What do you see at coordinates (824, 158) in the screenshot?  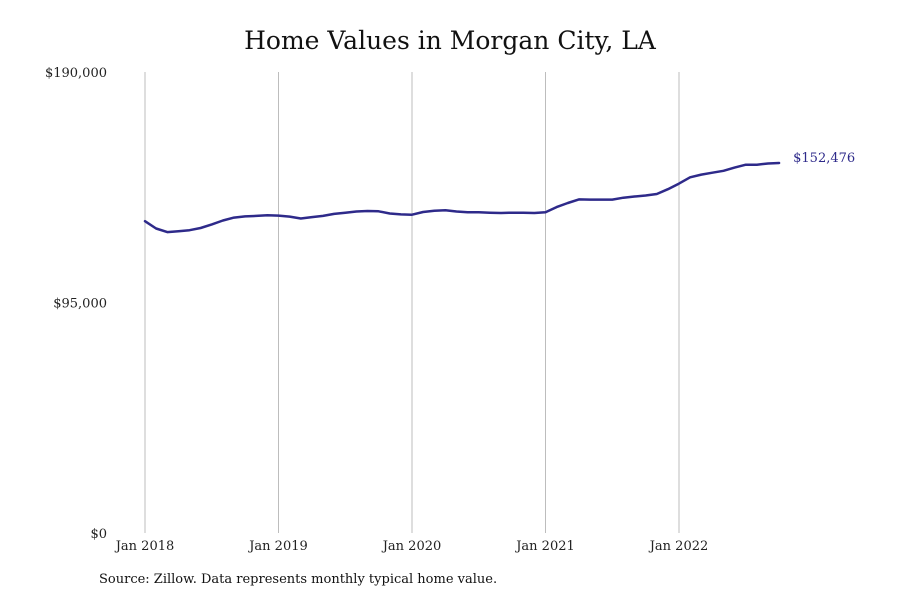 I see `end-value-label: $152,476` at bounding box center [824, 158].